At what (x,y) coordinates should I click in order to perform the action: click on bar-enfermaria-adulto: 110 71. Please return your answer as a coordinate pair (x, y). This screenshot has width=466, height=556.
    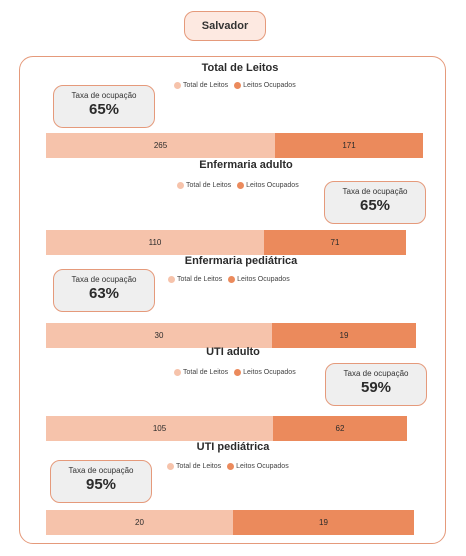
    Looking at the image, I should click on (226, 242).